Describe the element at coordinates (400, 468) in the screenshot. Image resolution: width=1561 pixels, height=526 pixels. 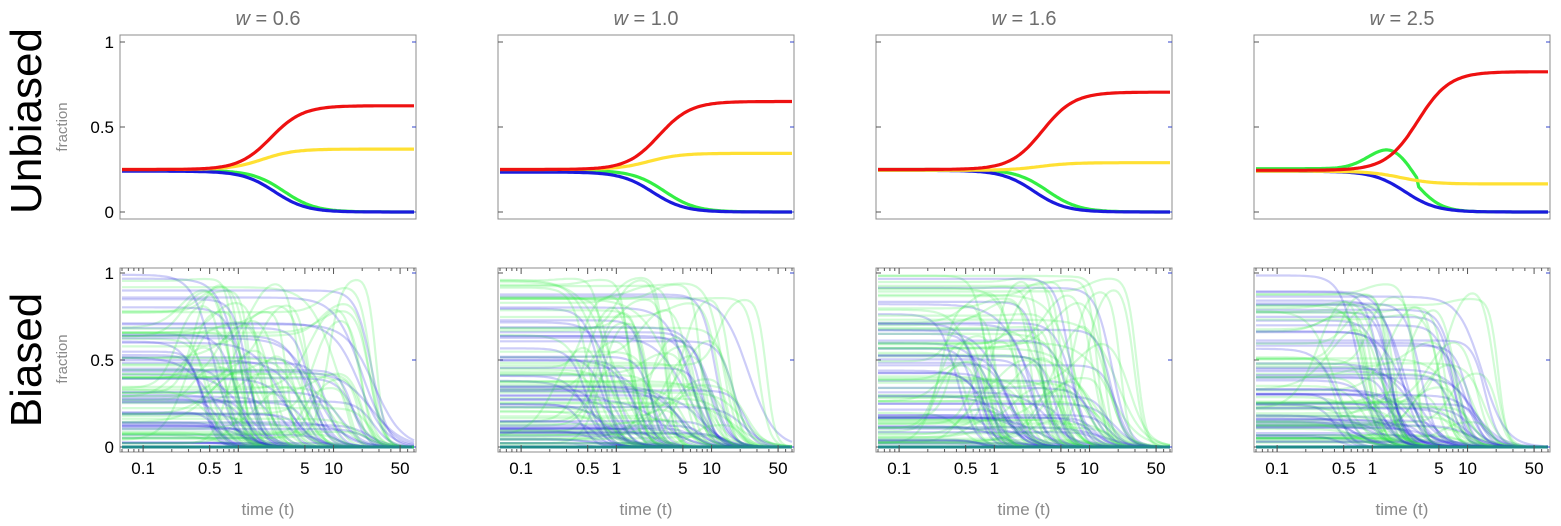
I see `xtick-label-1-5: 50` at that location.